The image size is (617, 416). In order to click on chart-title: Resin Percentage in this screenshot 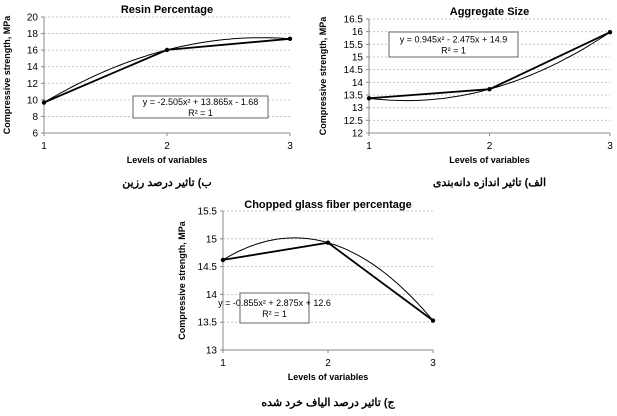, I will do `click(167, 10)`.